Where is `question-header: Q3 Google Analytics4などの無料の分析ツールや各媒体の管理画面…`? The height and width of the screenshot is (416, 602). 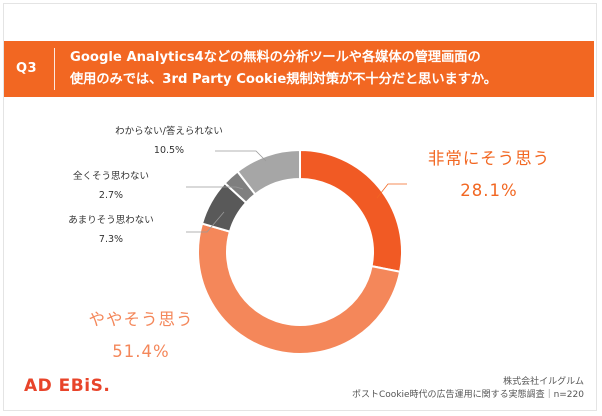 question-header: Q3 Google Analytics4などの無料の分析ツールや各媒体の管理画面… is located at coordinates (299, 69).